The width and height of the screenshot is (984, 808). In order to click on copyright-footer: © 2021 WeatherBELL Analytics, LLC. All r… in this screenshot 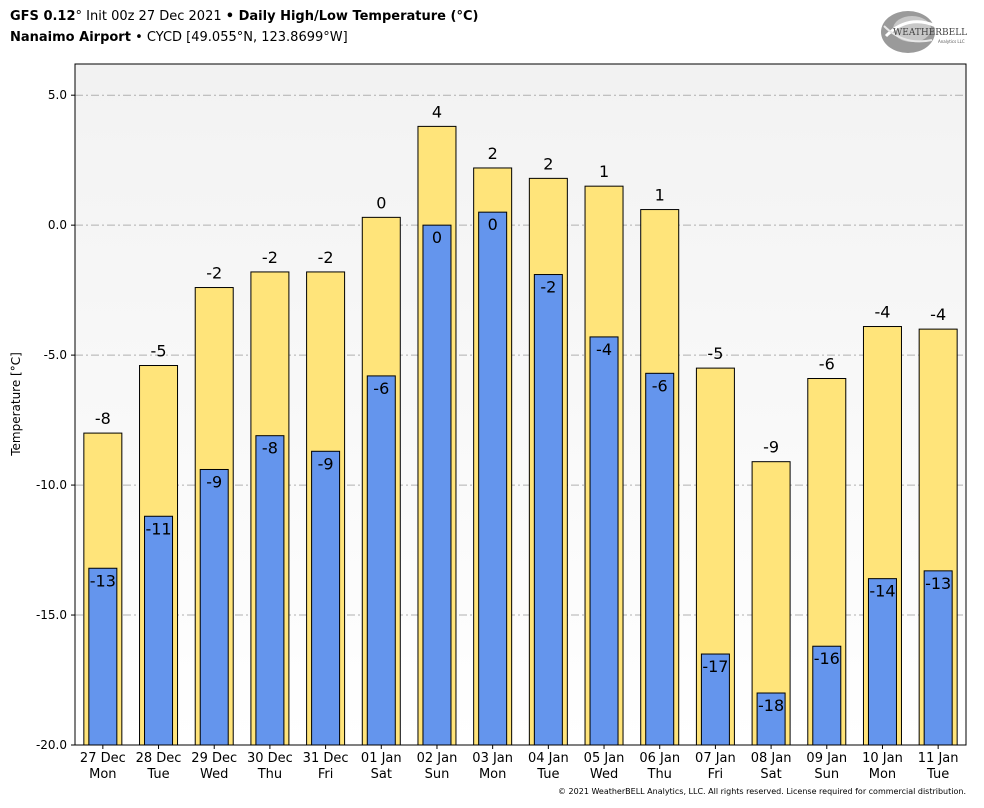, I will do `click(762, 791)`.